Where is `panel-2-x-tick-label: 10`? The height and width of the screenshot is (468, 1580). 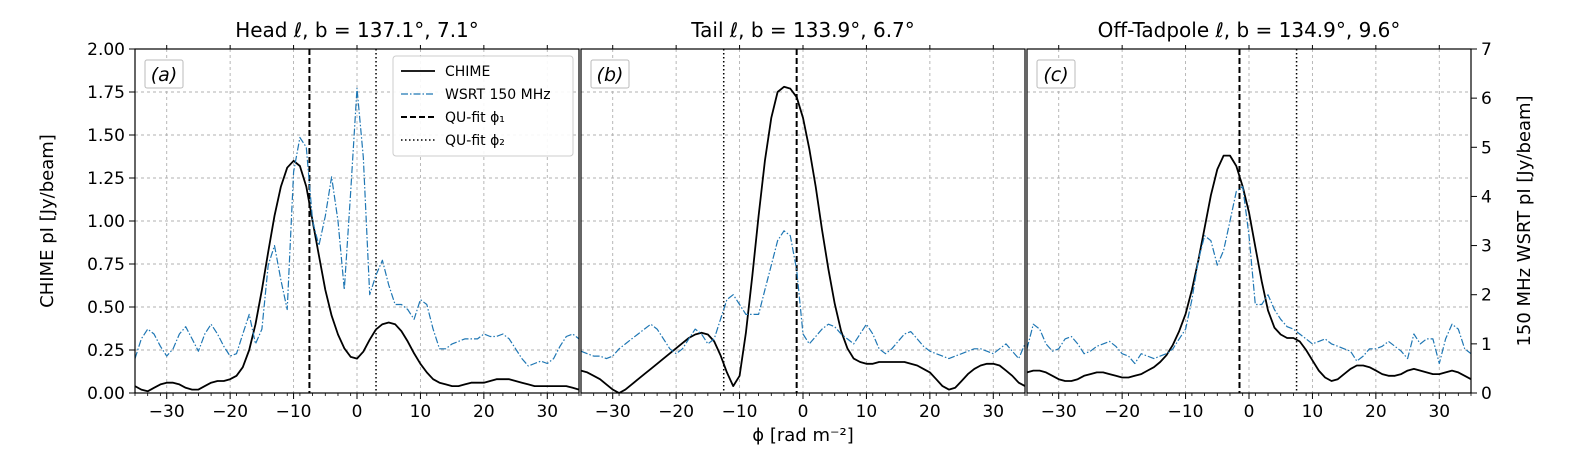
panel-2-x-tick-label: 10 is located at coordinates (867, 412).